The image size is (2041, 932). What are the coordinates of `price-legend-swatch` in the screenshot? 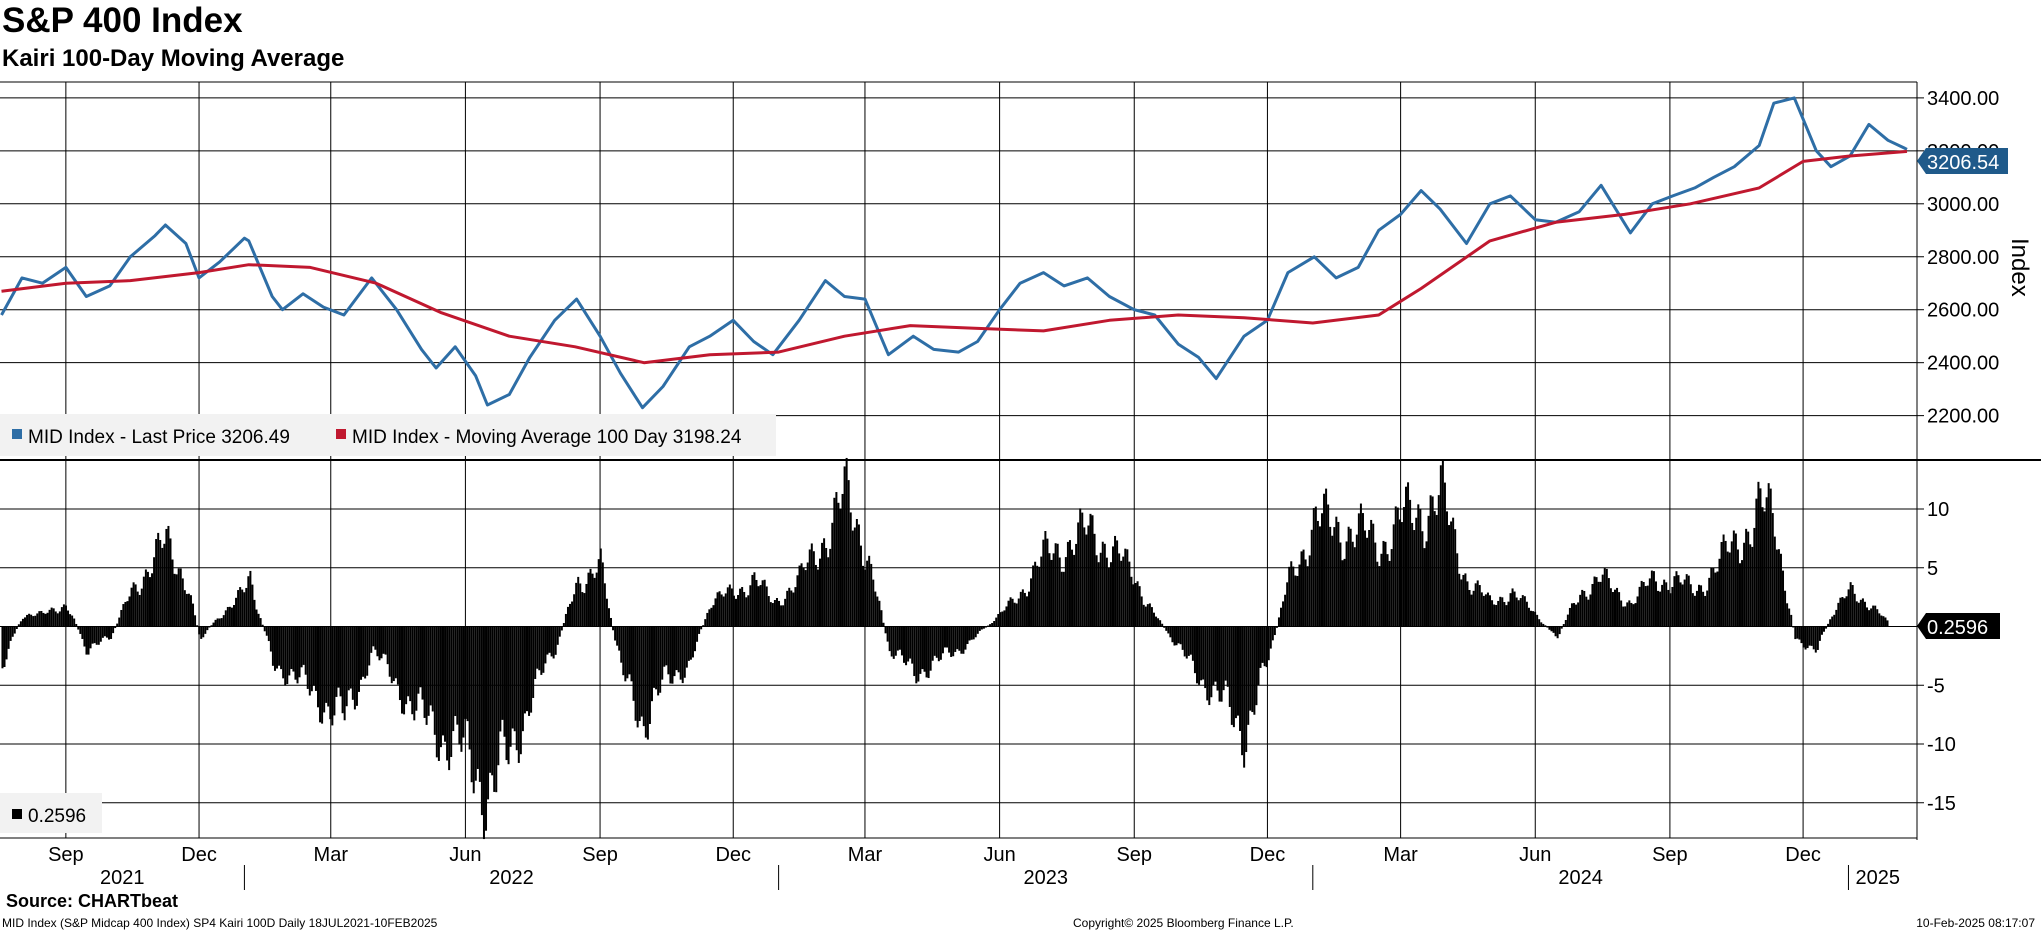 It's located at (17, 434).